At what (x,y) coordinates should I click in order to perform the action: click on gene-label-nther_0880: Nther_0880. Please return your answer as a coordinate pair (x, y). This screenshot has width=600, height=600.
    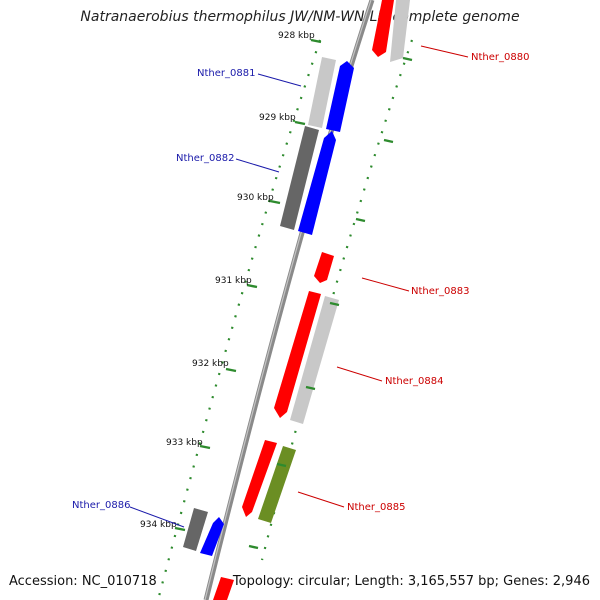
    Looking at the image, I should click on (500, 57).